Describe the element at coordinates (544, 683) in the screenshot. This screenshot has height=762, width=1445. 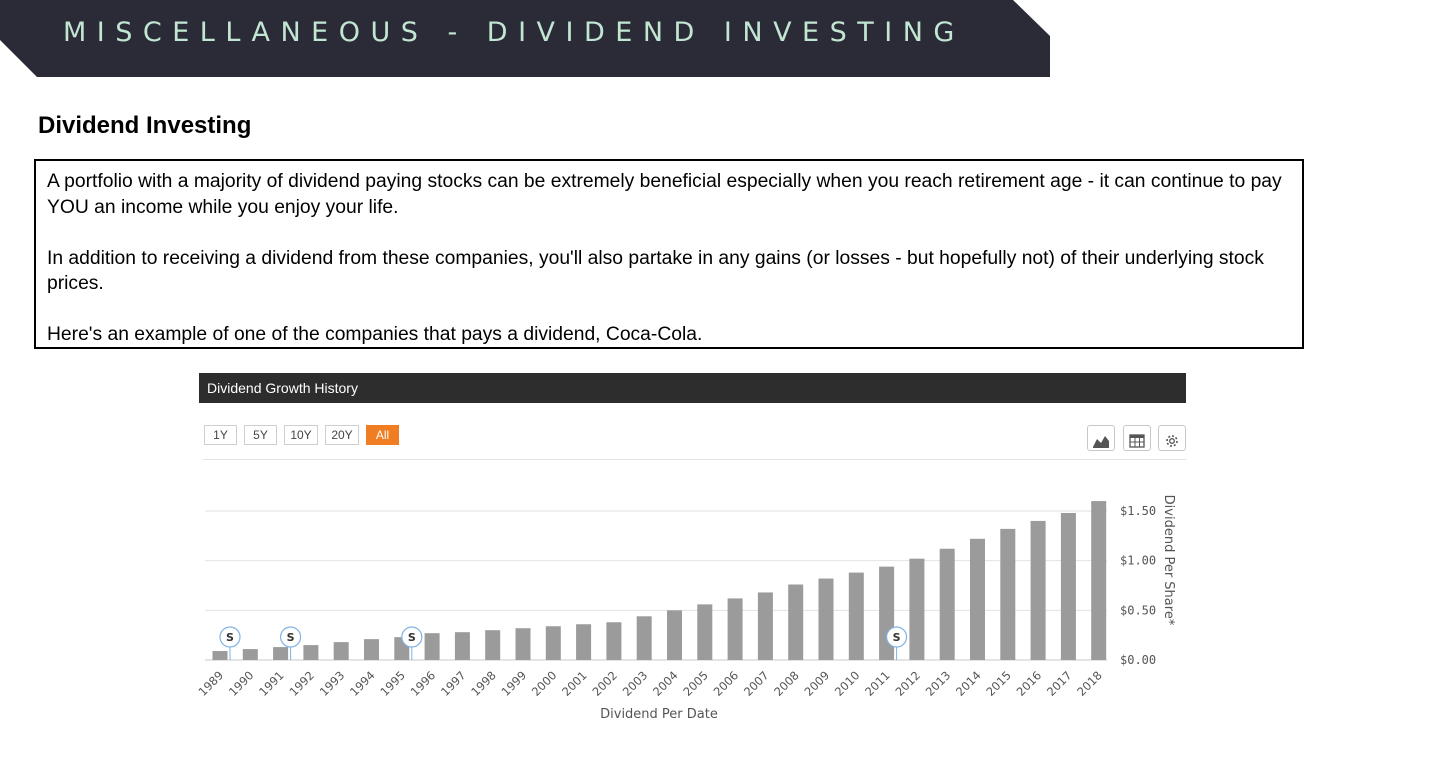
I see `x-tick-label: 2000` at that location.